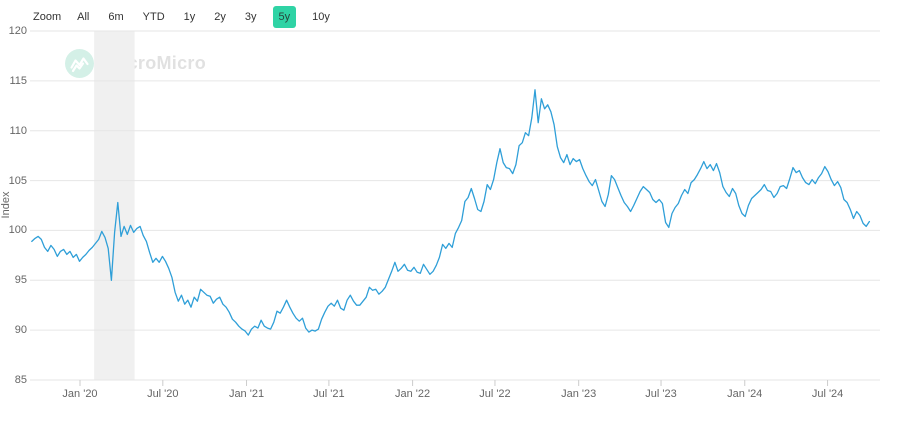 The width and height of the screenshot is (901, 429). I want to click on zoom-label: Zoom, so click(47, 17).